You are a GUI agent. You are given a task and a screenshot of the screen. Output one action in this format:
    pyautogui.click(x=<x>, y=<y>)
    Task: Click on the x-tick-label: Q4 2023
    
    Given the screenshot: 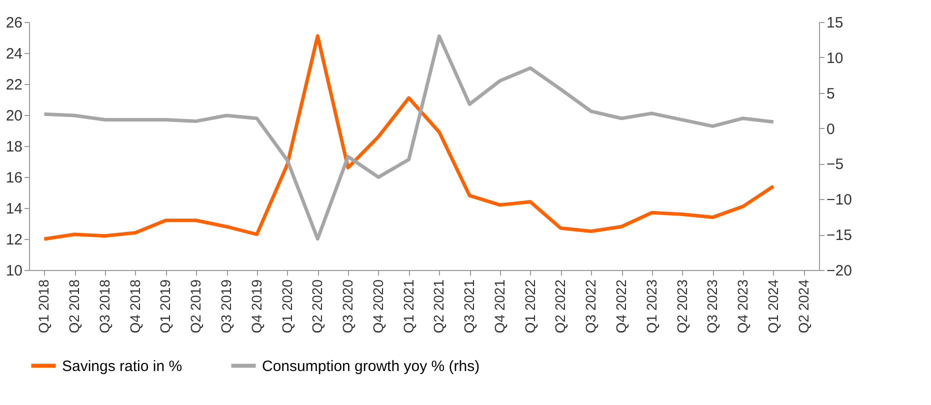 What is the action you would take?
    pyautogui.click(x=742, y=306)
    